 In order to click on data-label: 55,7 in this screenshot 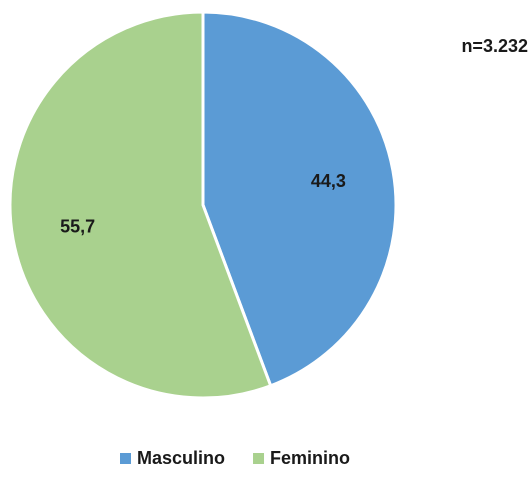, I will do `click(77, 226)`.